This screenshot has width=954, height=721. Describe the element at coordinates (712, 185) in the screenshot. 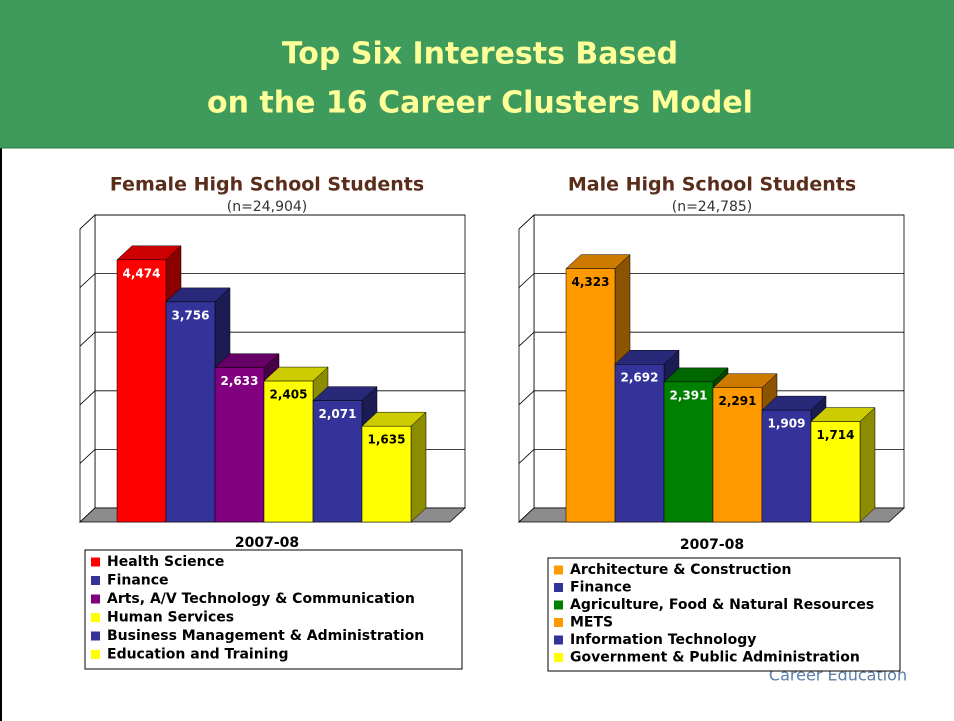

I see `chart-title: Male High School Students` at that location.